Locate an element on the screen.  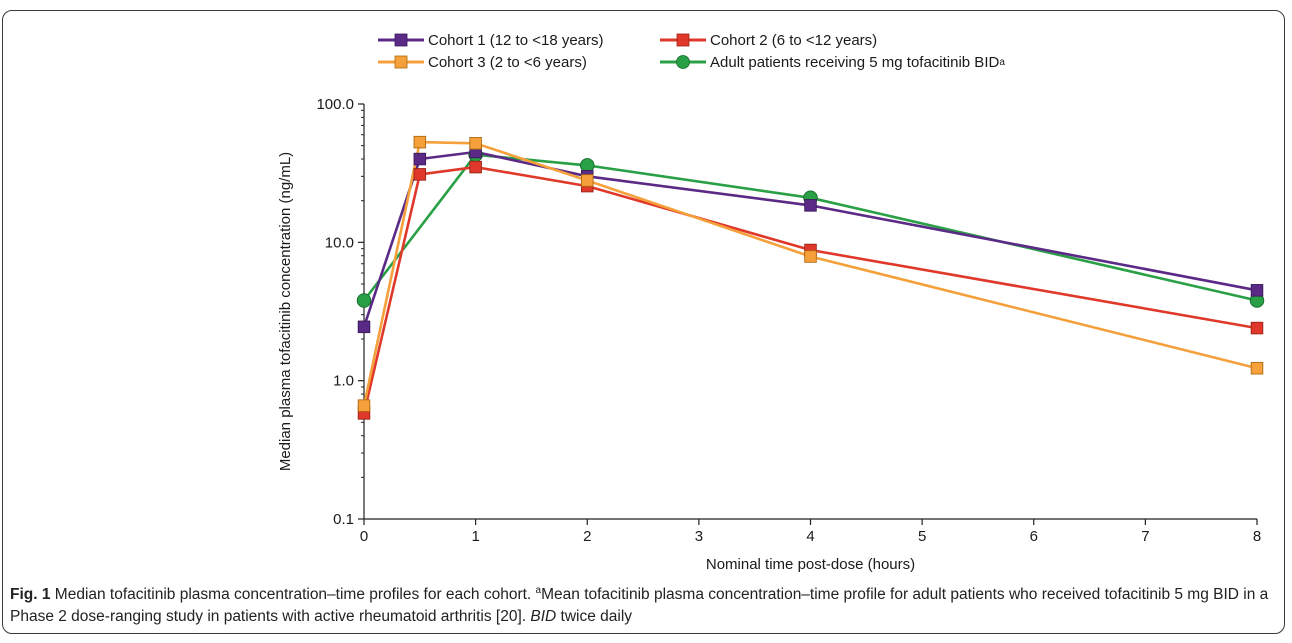
x-tick-label: 1 is located at coordinates (475, 536).